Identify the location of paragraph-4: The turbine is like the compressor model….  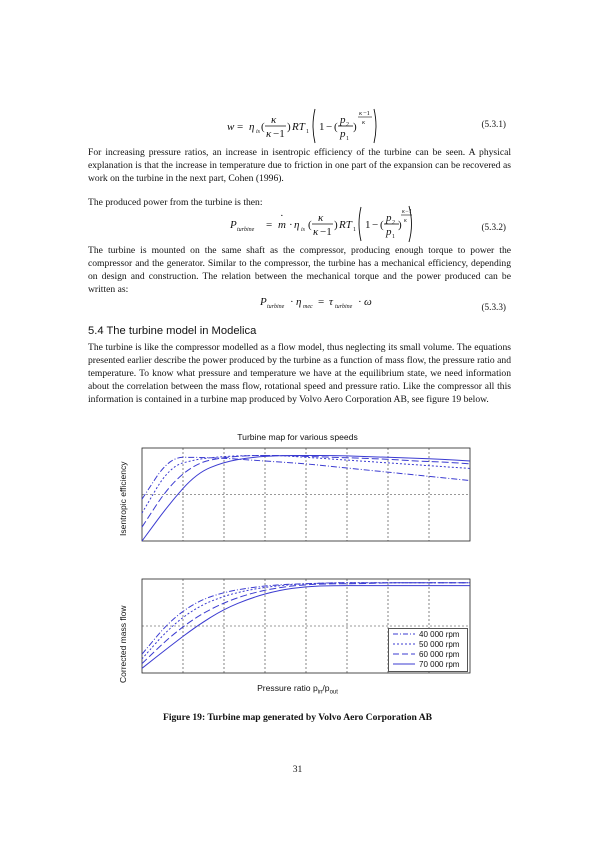
(299, 373).